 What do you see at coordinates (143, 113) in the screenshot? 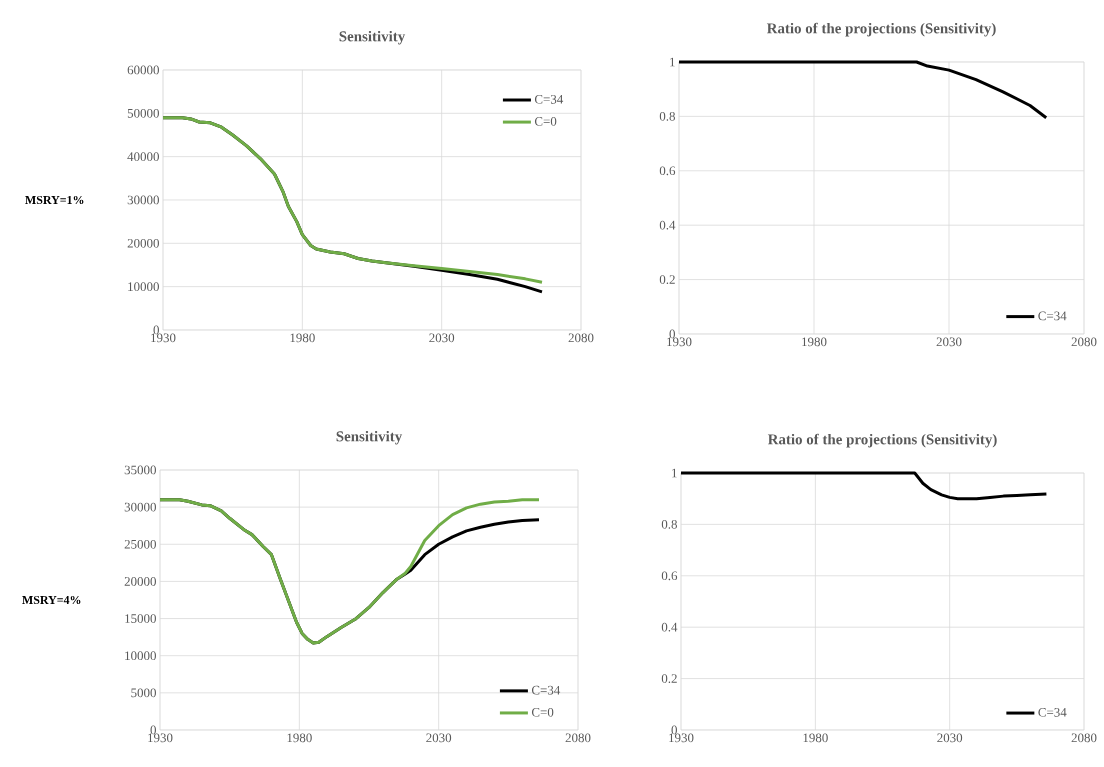
I see `y-tick-label: 50000` at bounding box center [143, 113].